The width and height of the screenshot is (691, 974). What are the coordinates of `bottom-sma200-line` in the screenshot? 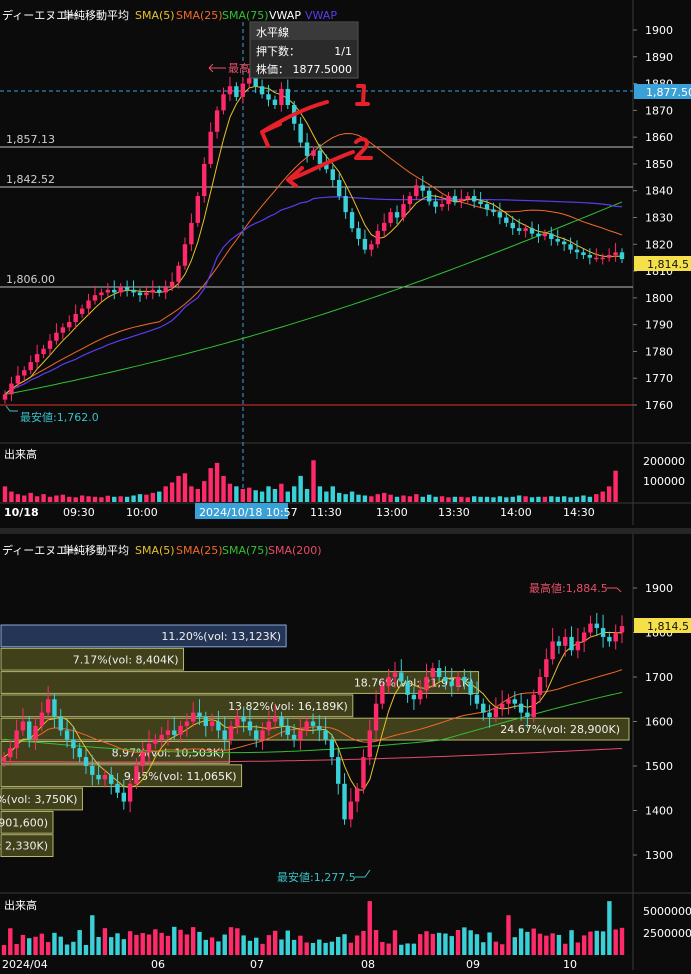 It's located at (313, 755).